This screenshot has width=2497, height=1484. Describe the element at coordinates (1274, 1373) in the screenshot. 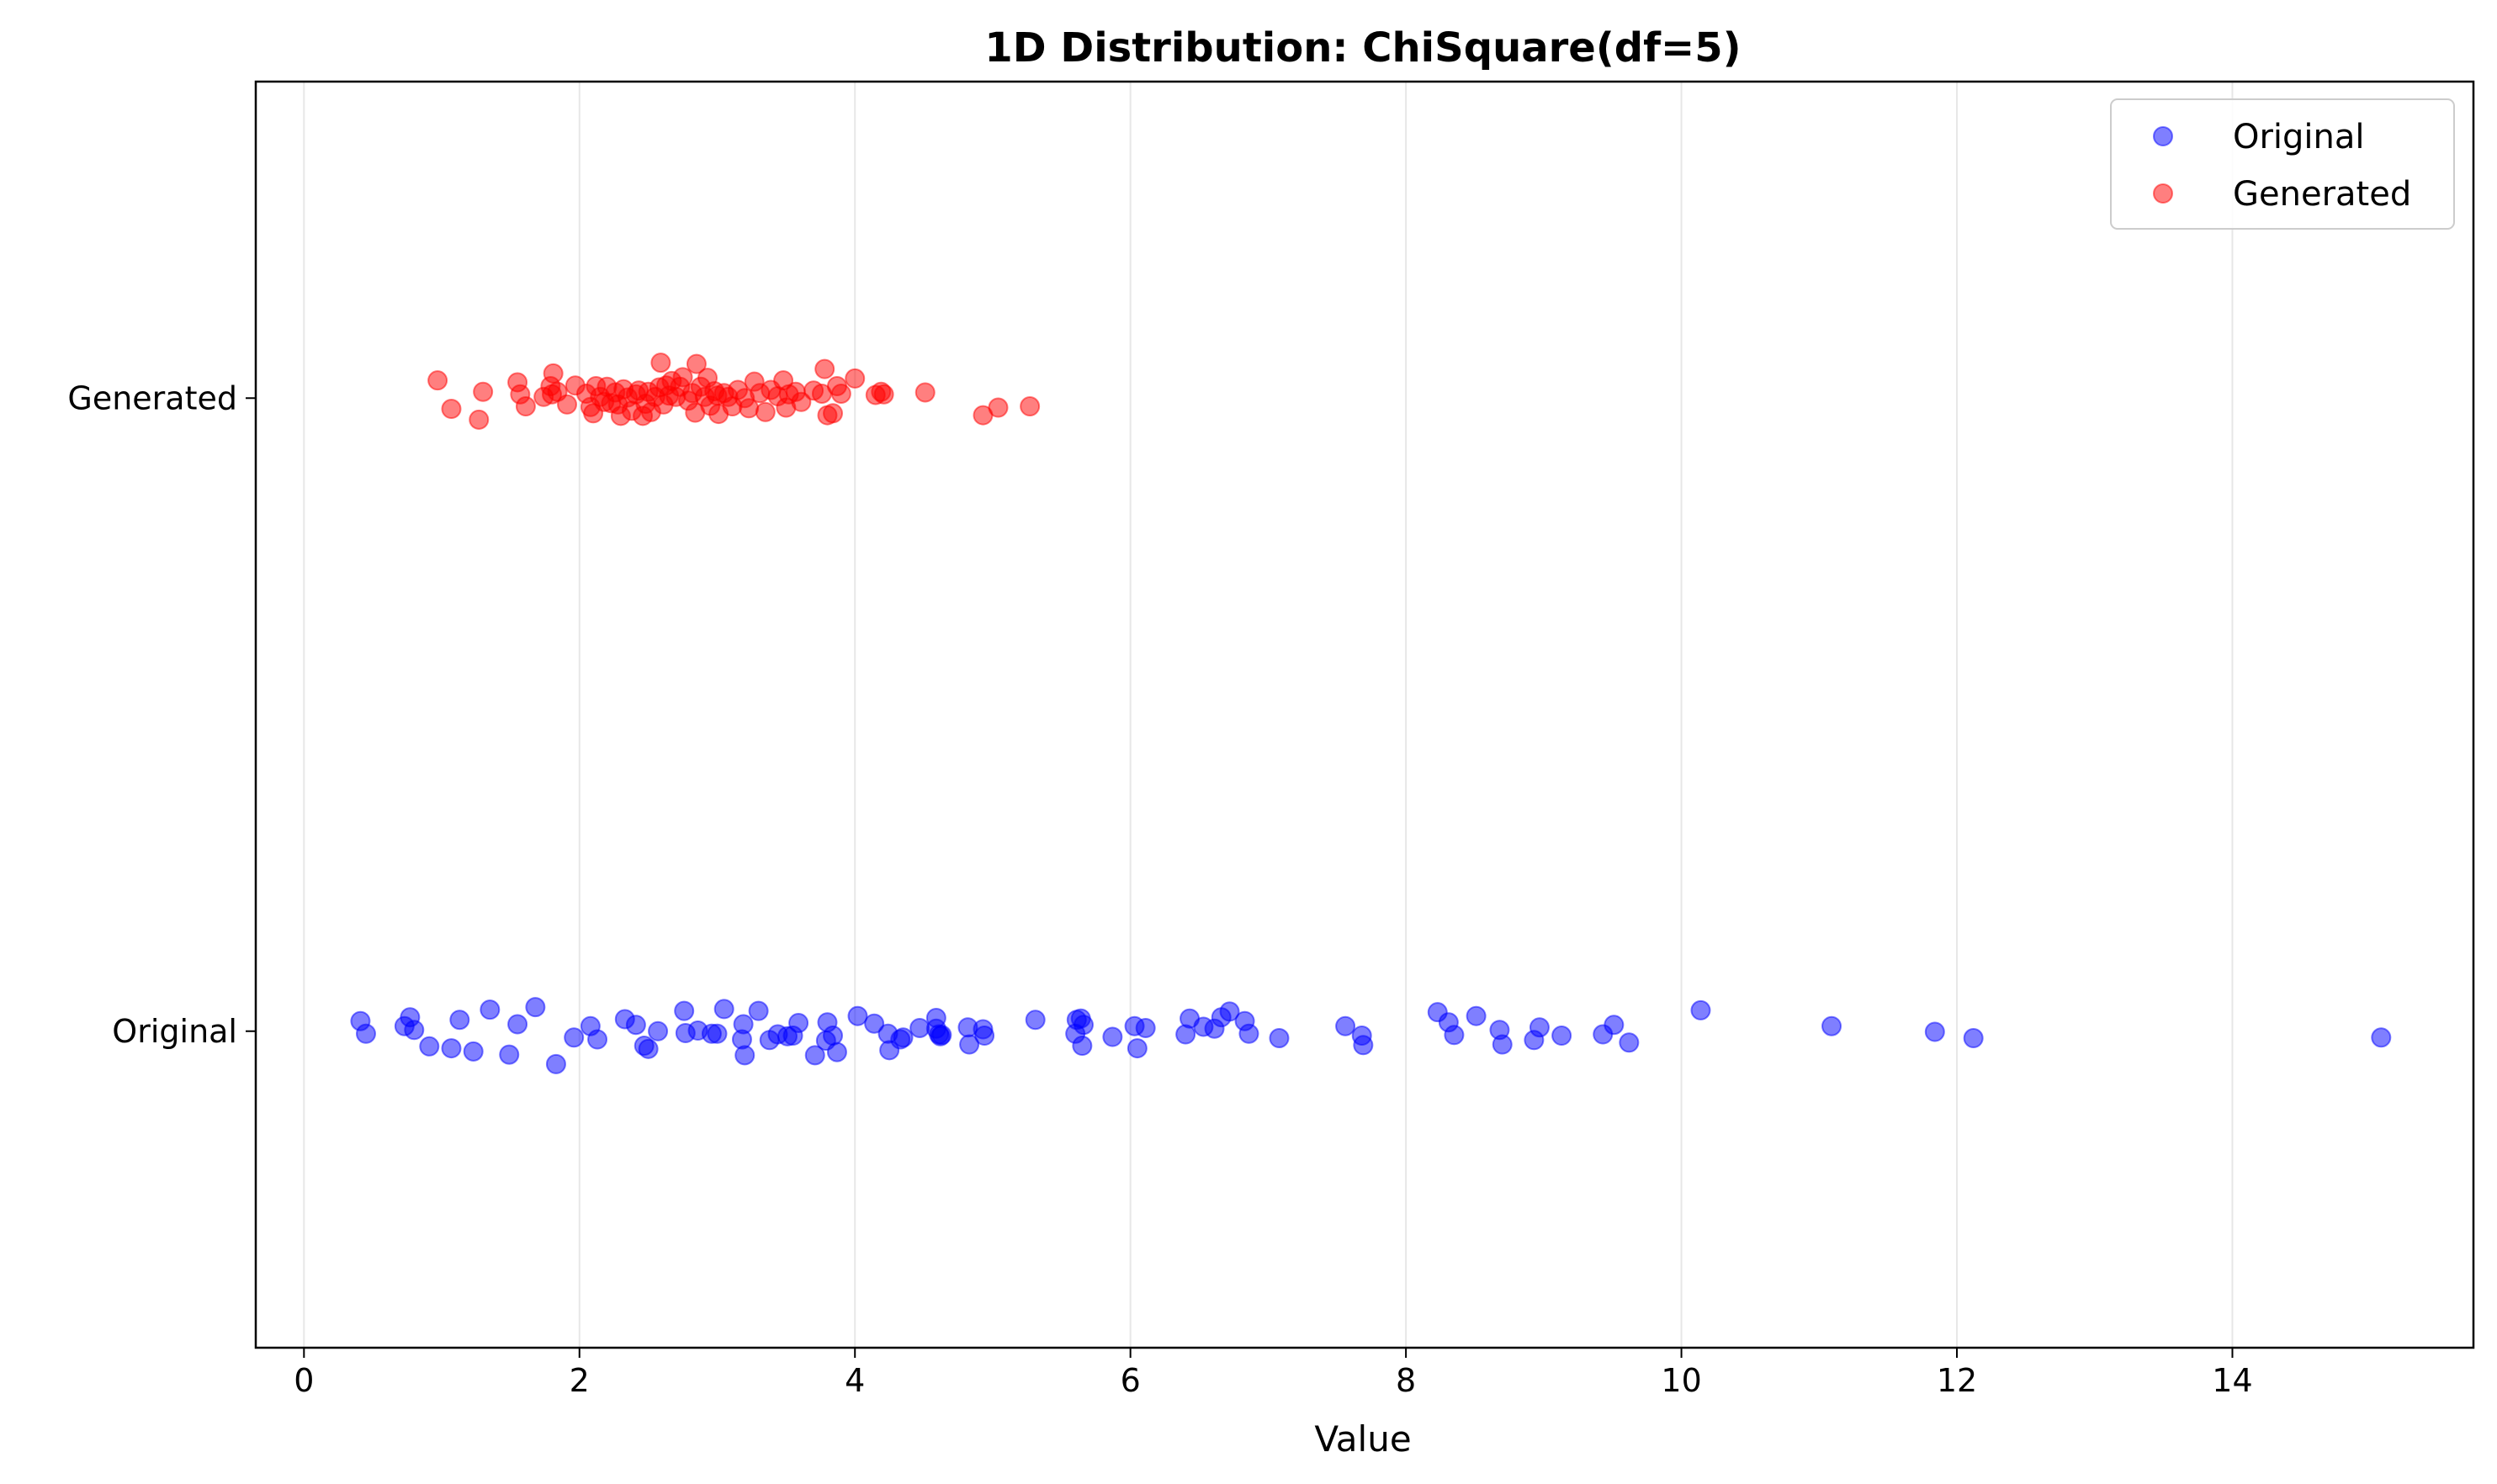

I see `x-axis: 0 2 4 6 8 10 12 14` at that location.